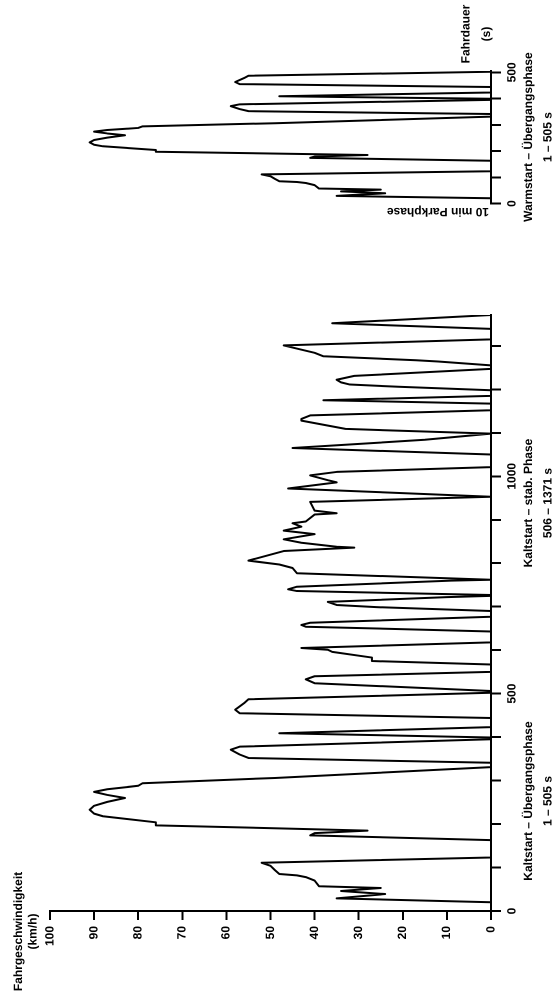 This screenshot has height=1000, width=557. Describe the element at coordinates (437, 212) in the screenshot. I see `text: 10 min Parkphase` at that location.